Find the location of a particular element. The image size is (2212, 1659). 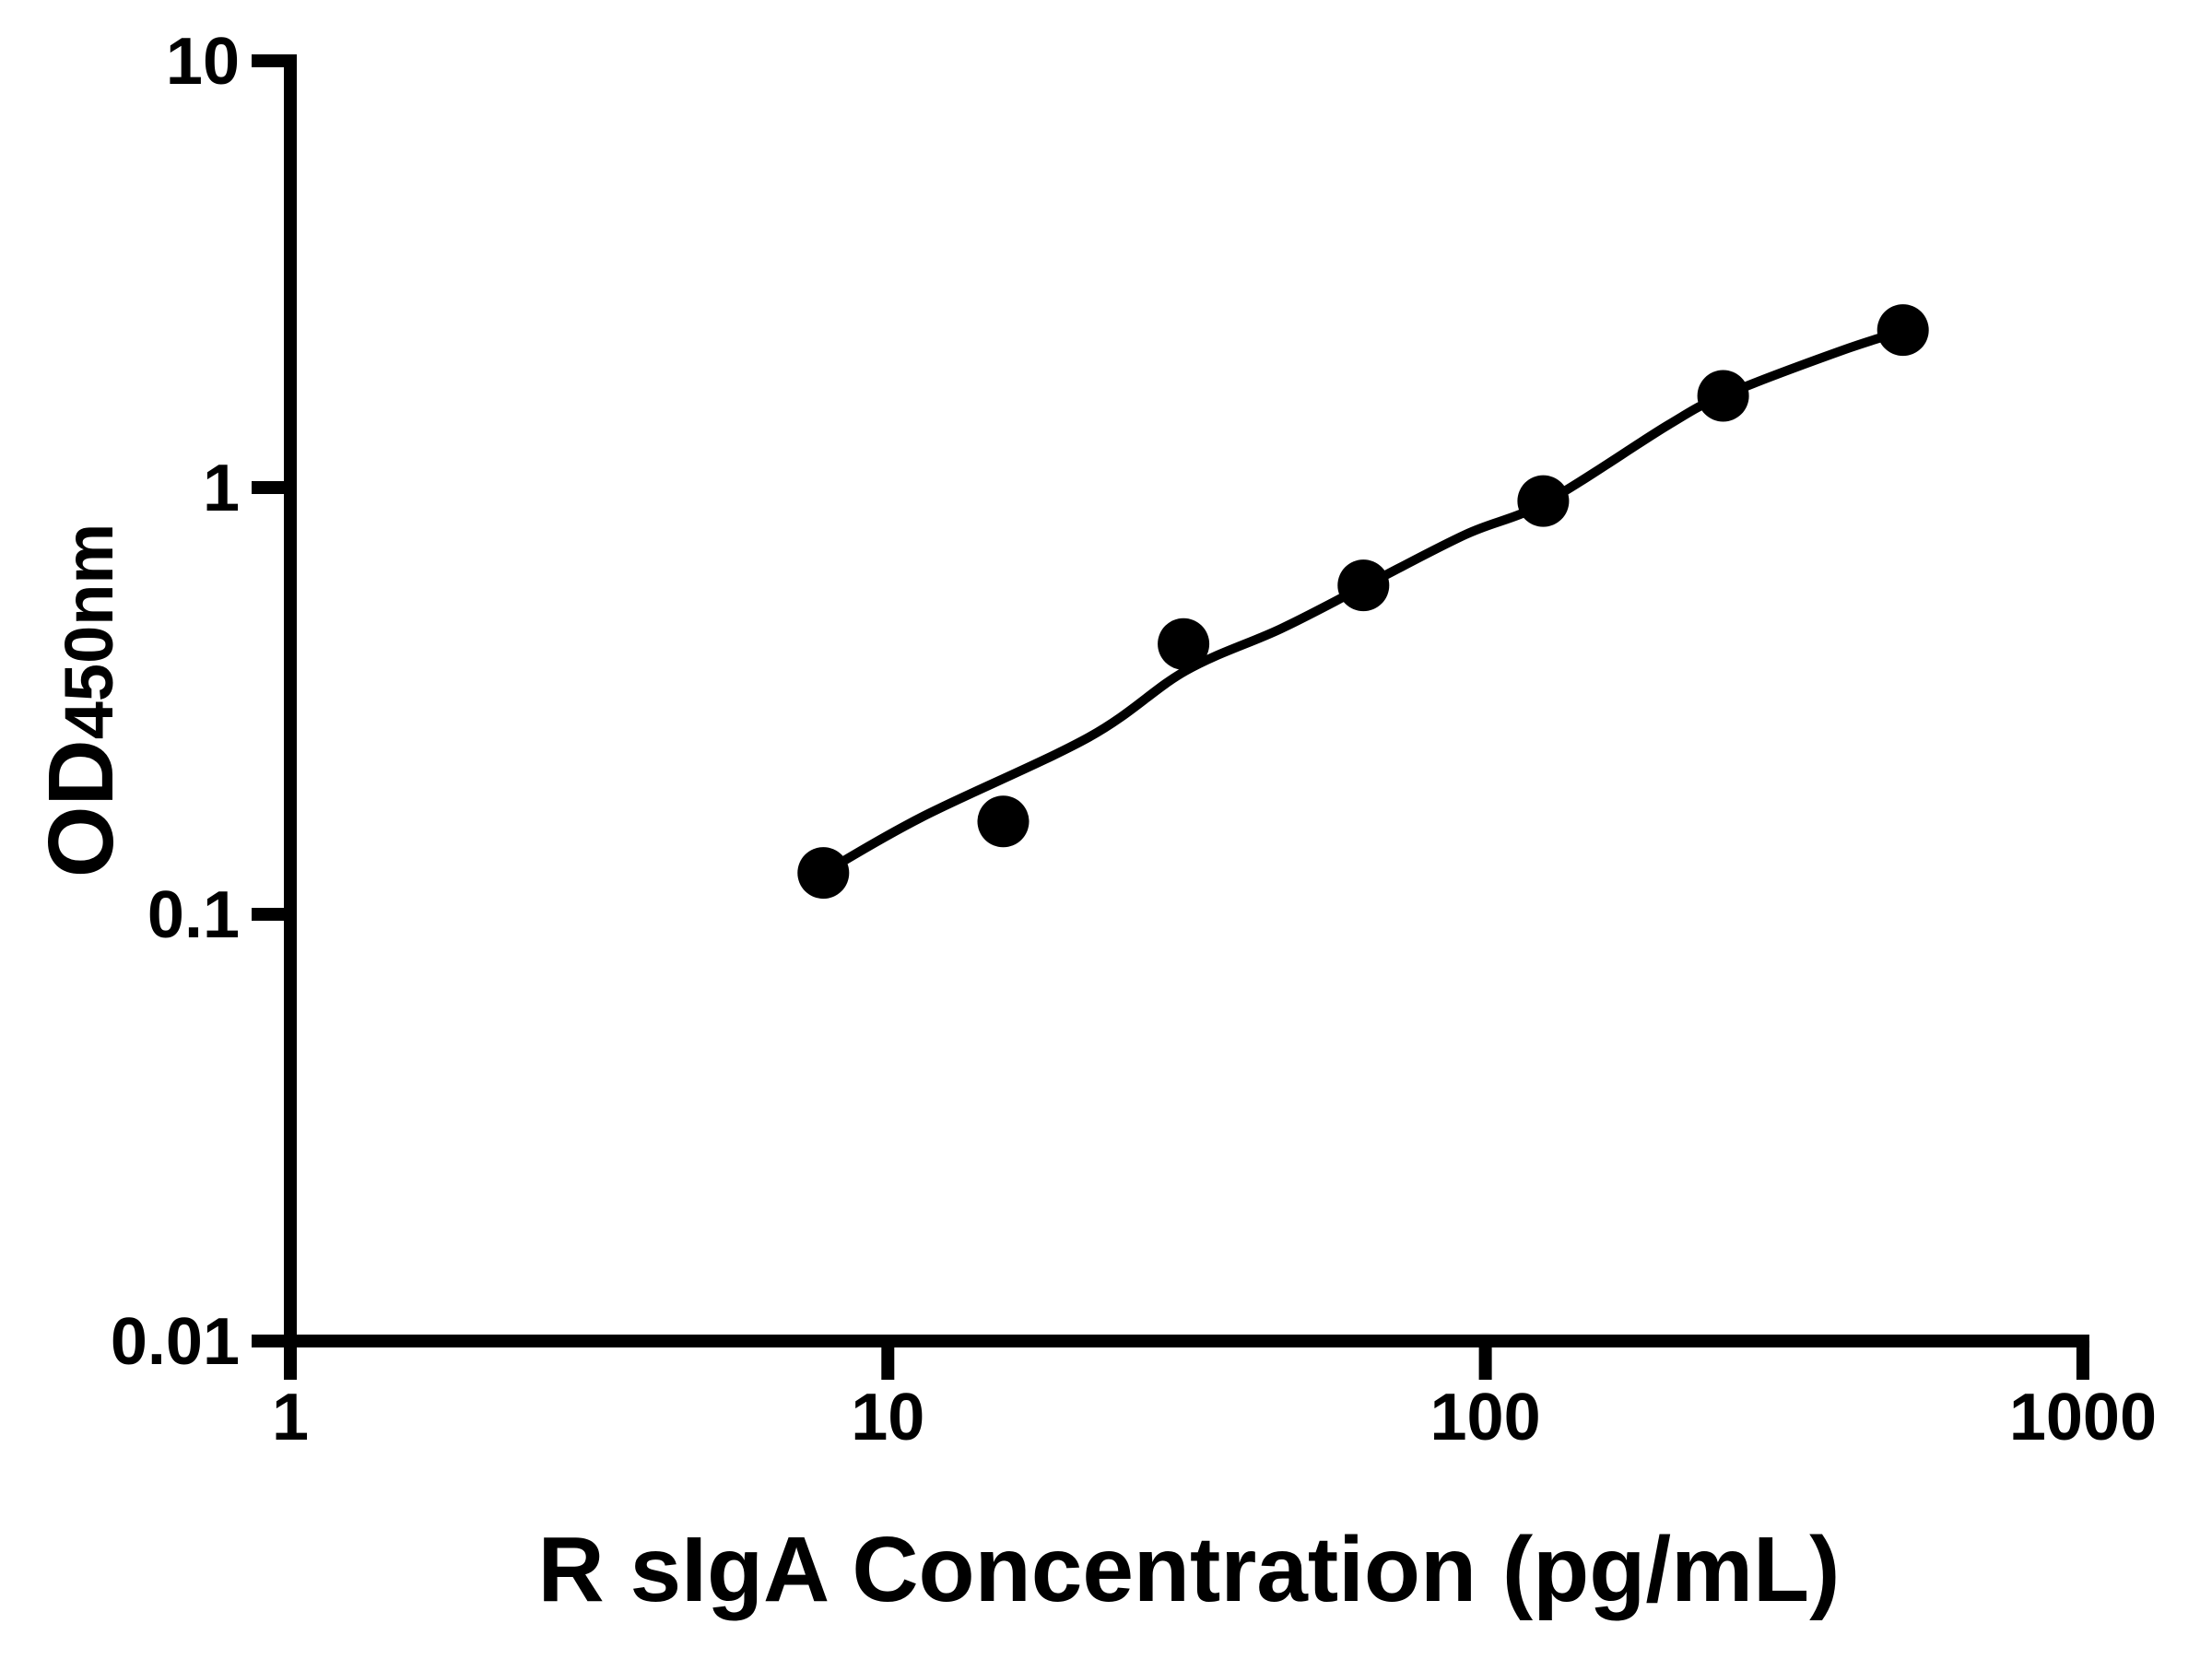

x-tick-label: 1 is located at coordinates (290, 1417).